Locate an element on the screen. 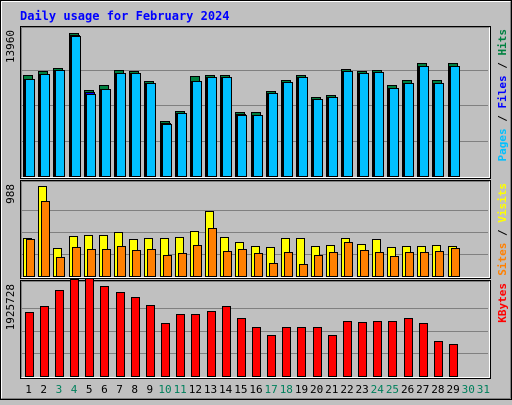 Image resolution: width=512 pixels, height=405 pixels. x-day-label-30: 30 is located at coordinates (468, 389).